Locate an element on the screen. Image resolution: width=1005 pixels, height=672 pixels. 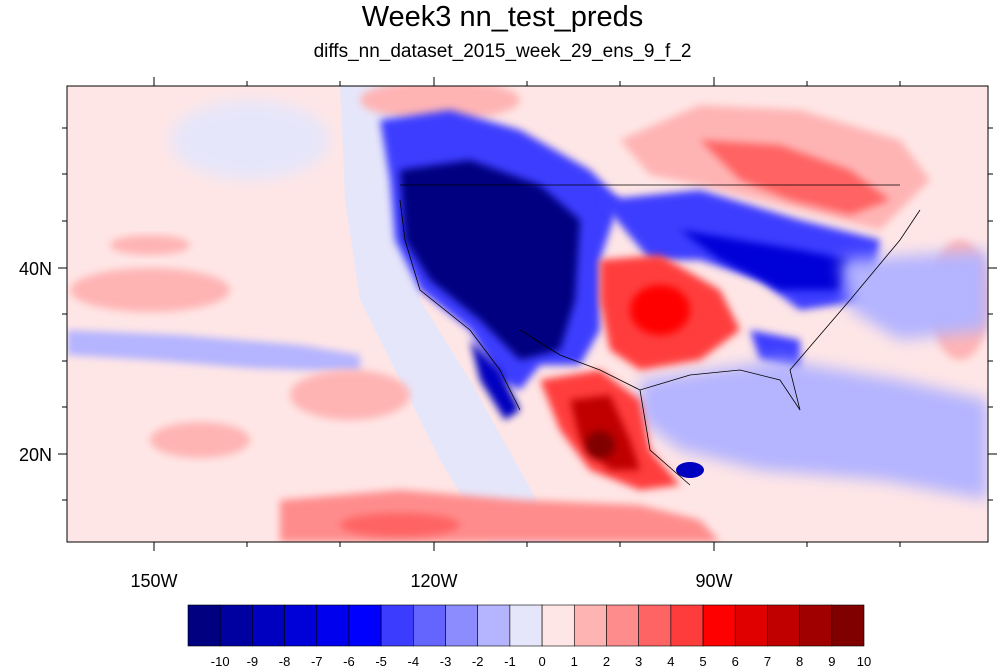
colorbar-label: -2 is located at coordinates (478, 661).